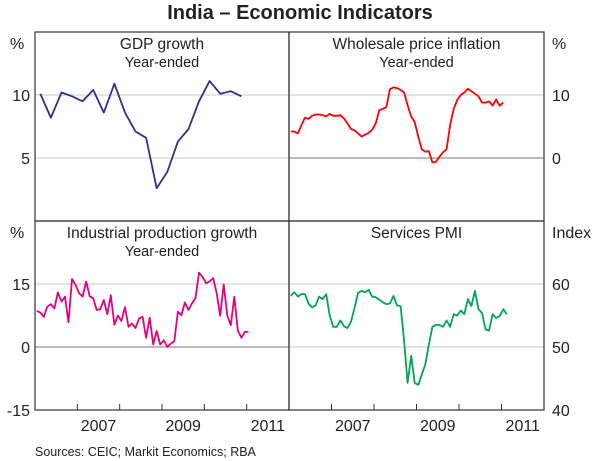 The image size is (600, 461). I want to click on panel-title: Industrial production growth, so click(162, 233).